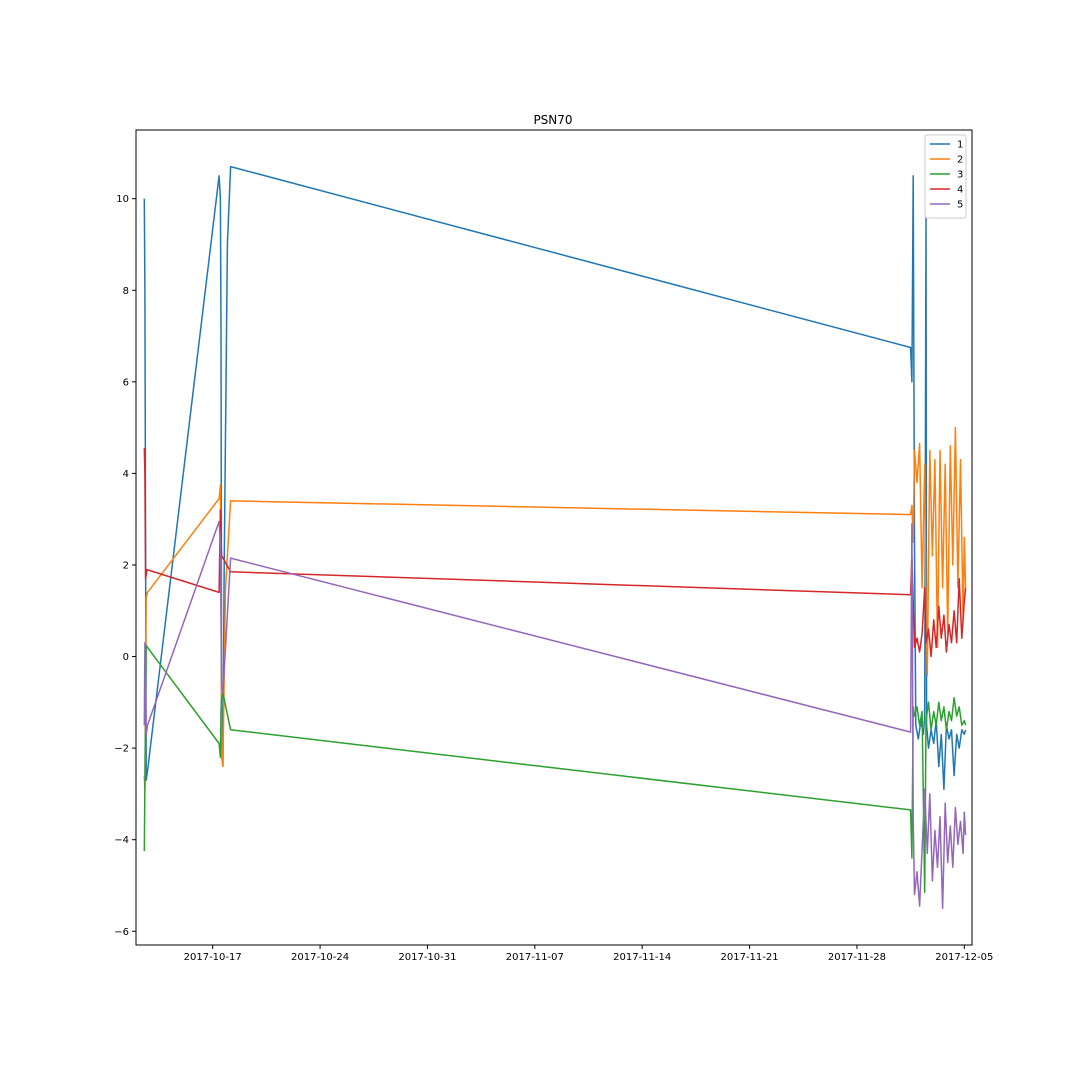 Image resolution: width=1080 pixels, height=1080 pixels. Describe the element at coordinates (121, 749) in the screenshot. I see `y-tick-label: −2` at that location.